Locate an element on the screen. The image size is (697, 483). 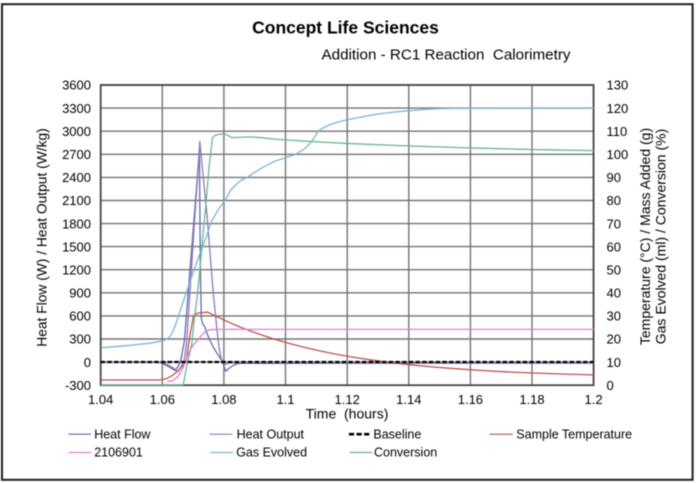
svg-text: 1.04 is located at coordinates (100, 399).